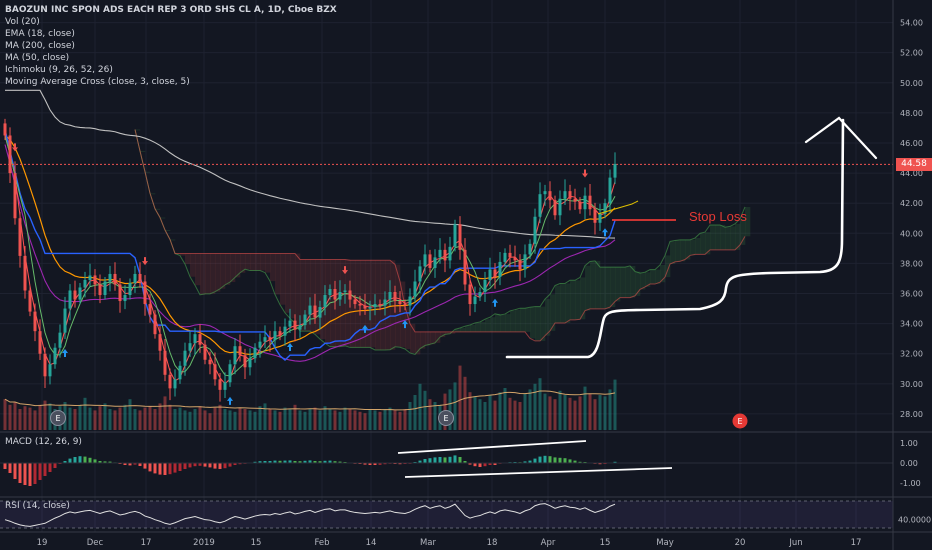  What do you see at coordinates (40, 46) in the screenshot?
I see `indicator-ma200: MA (200, close)` at bounding box center [40, 46].